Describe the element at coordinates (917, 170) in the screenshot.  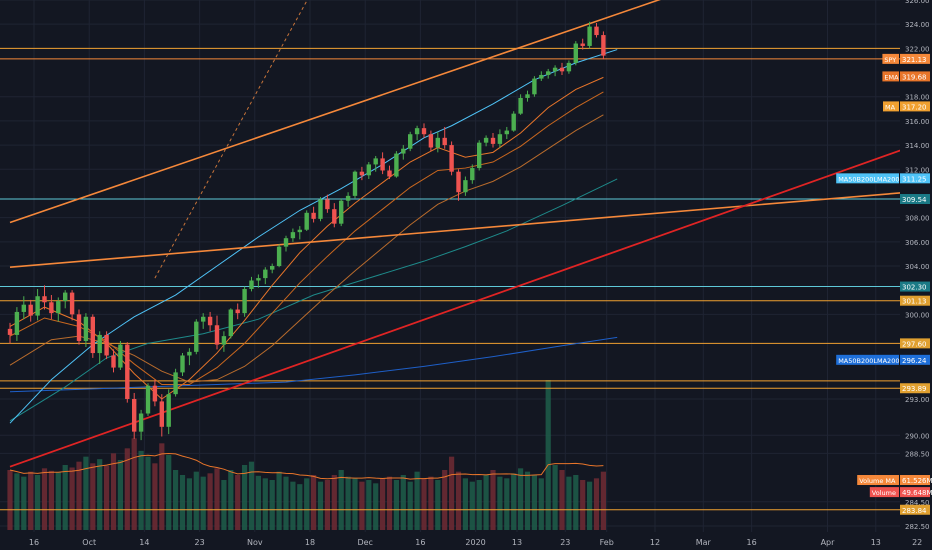
I see `y-tick-label: 312.00` at that location.